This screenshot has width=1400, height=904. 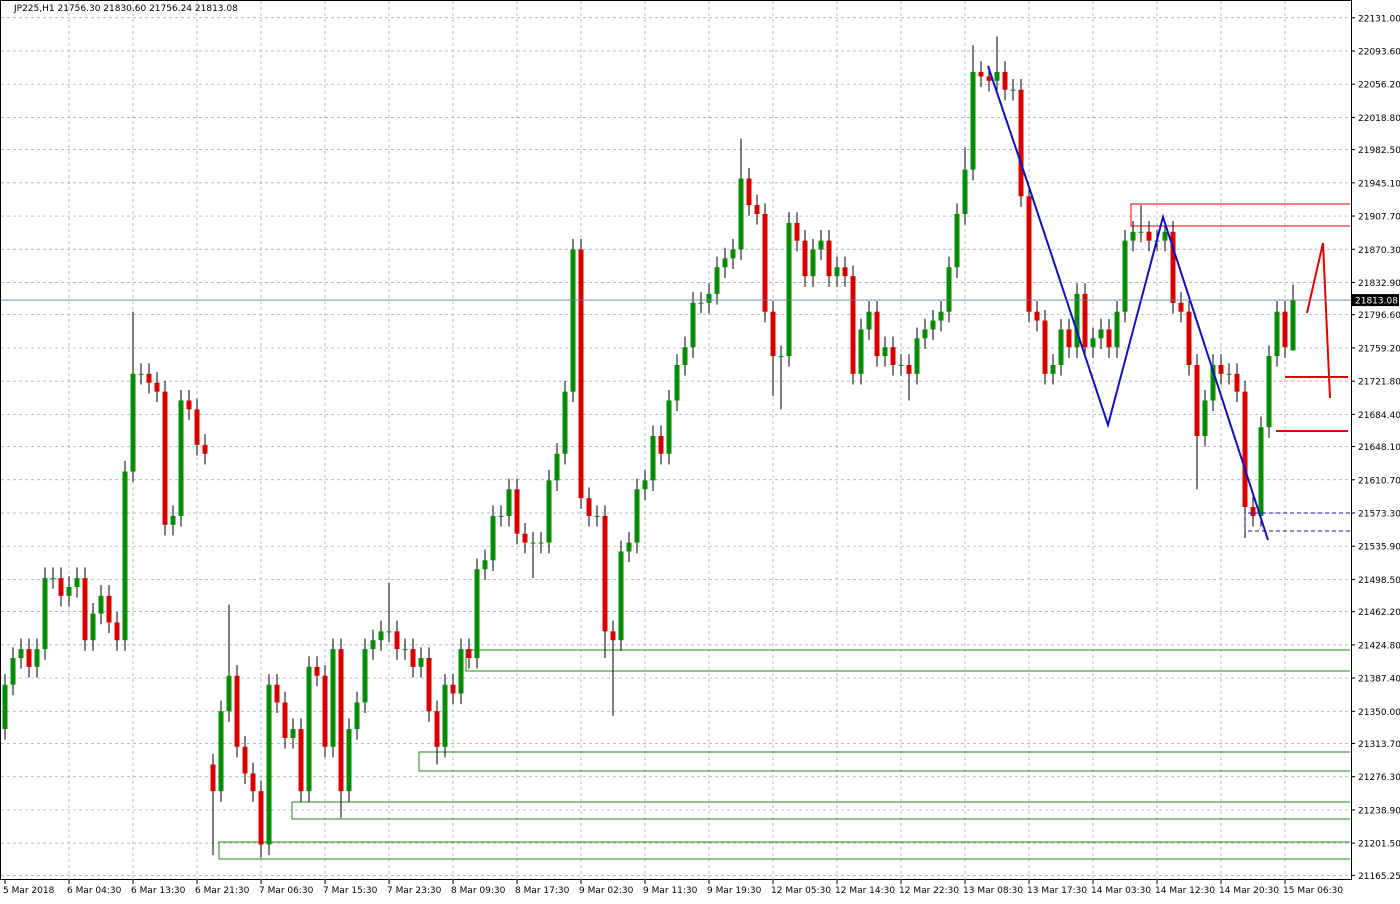 I want to click on y-tick-label: 22131.00, so click(x=1379, y=19).